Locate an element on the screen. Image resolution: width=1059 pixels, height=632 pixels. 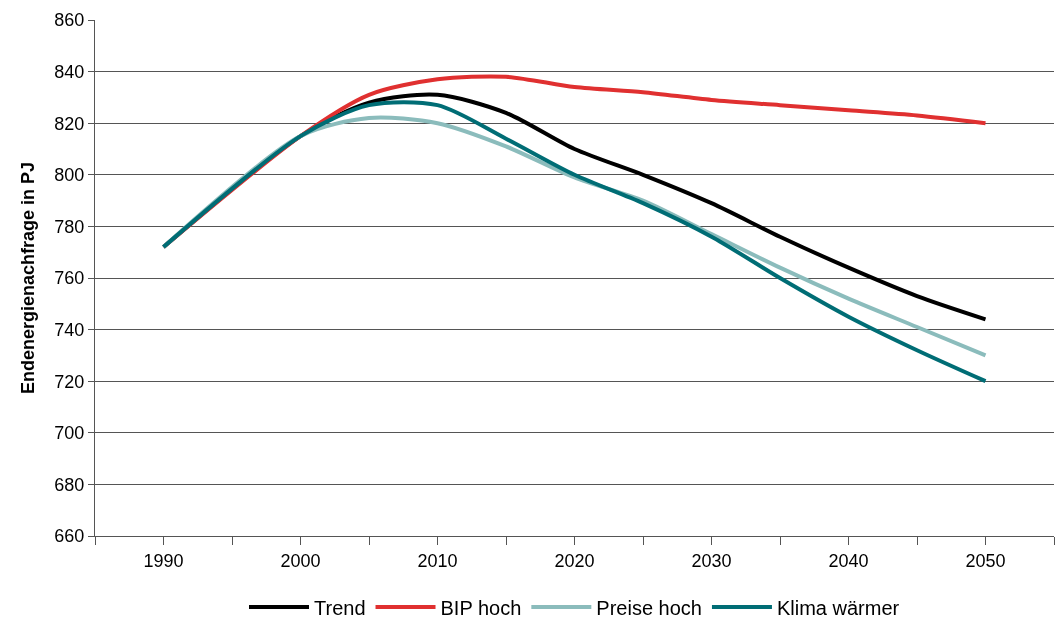
y-tick-label: 660 is located at coordinates (69, 536).